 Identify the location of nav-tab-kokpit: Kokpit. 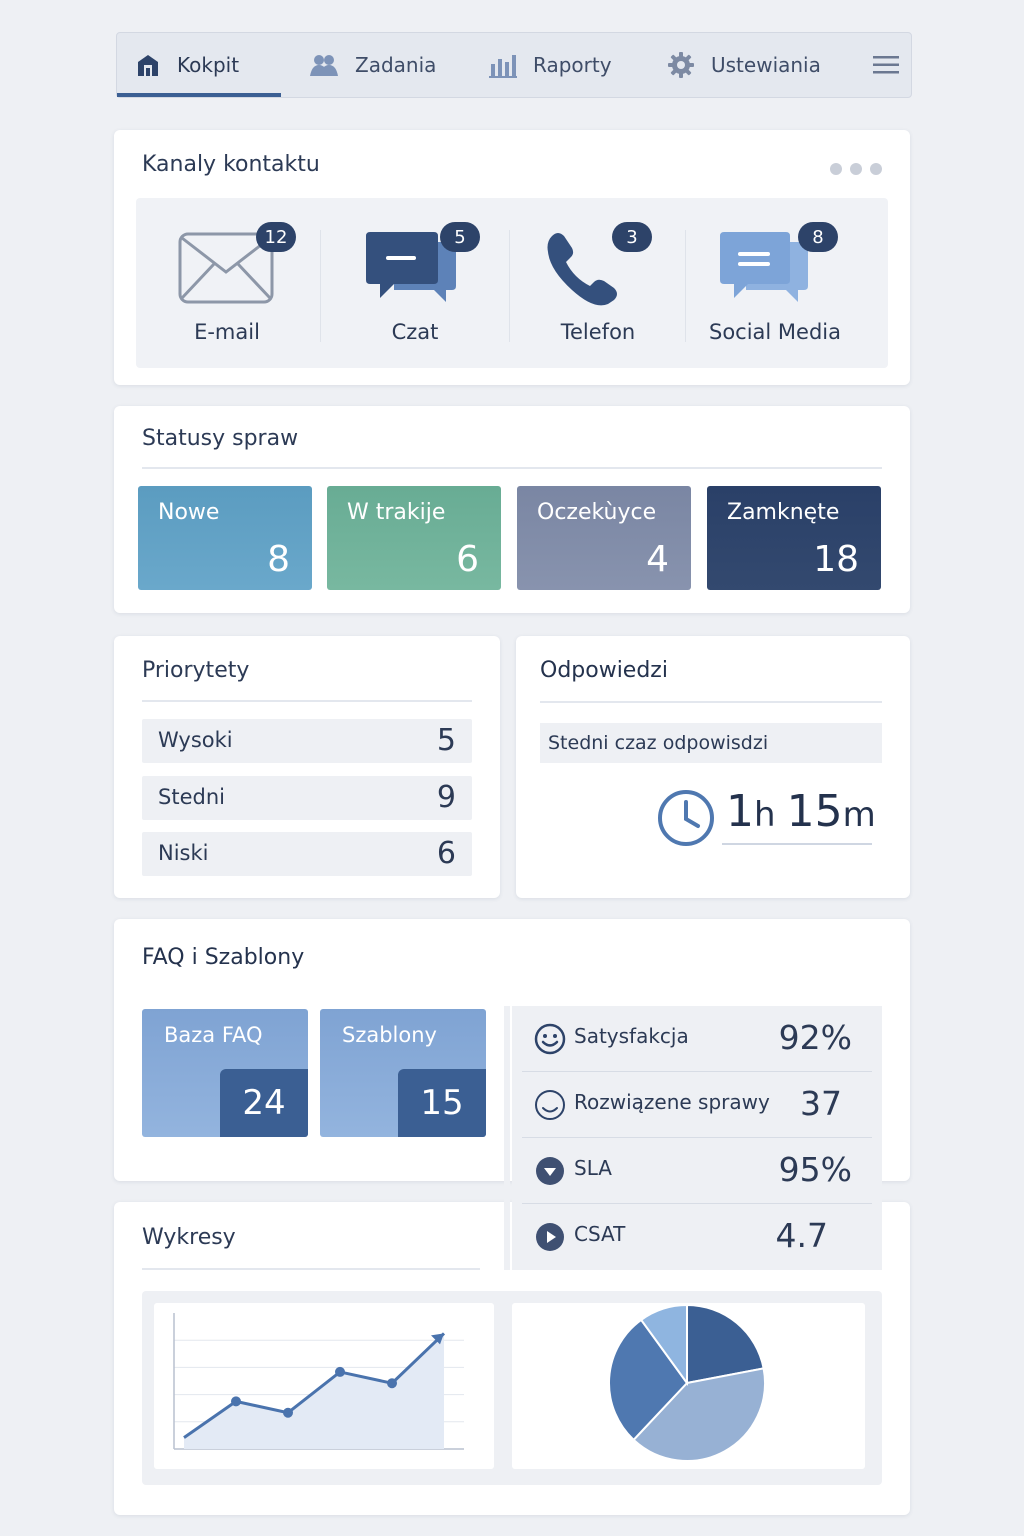
(187, 65).